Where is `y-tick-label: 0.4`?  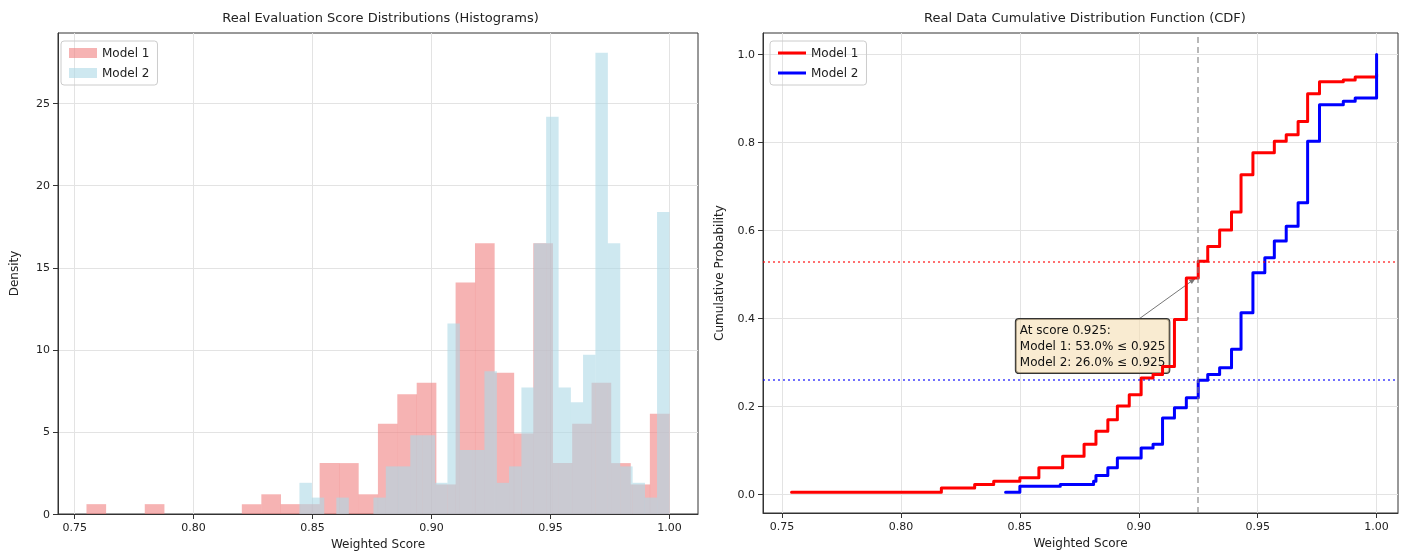 y-tick-label: 0.4 is located at coordinates (746, 319).